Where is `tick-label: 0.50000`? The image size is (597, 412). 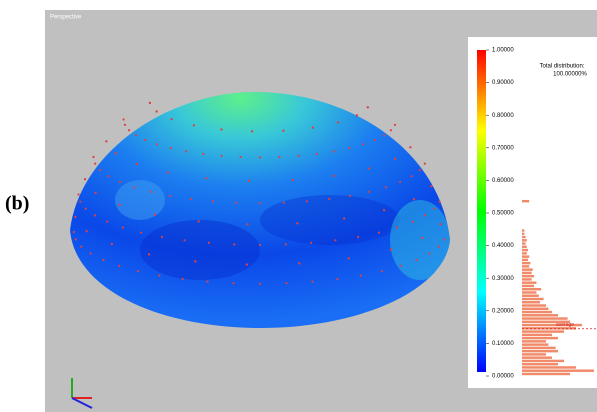
tick-label: 0.50000 is located at coordinates (503, 214).